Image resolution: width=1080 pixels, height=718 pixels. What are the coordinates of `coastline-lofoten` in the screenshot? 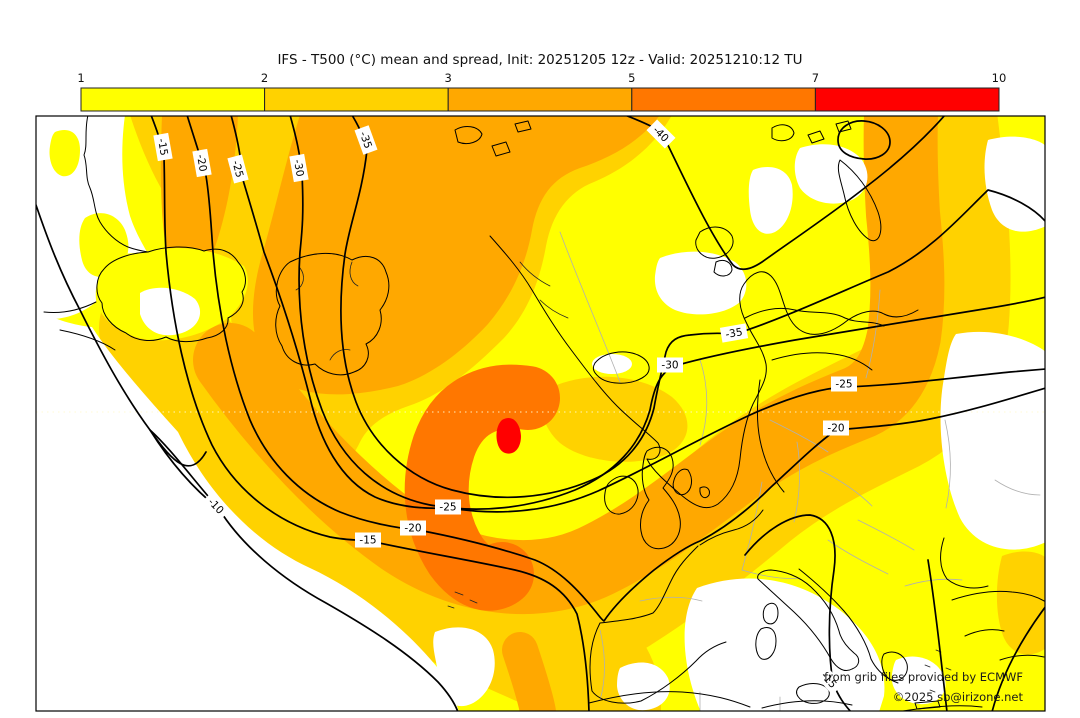 It's located at (544, 290).